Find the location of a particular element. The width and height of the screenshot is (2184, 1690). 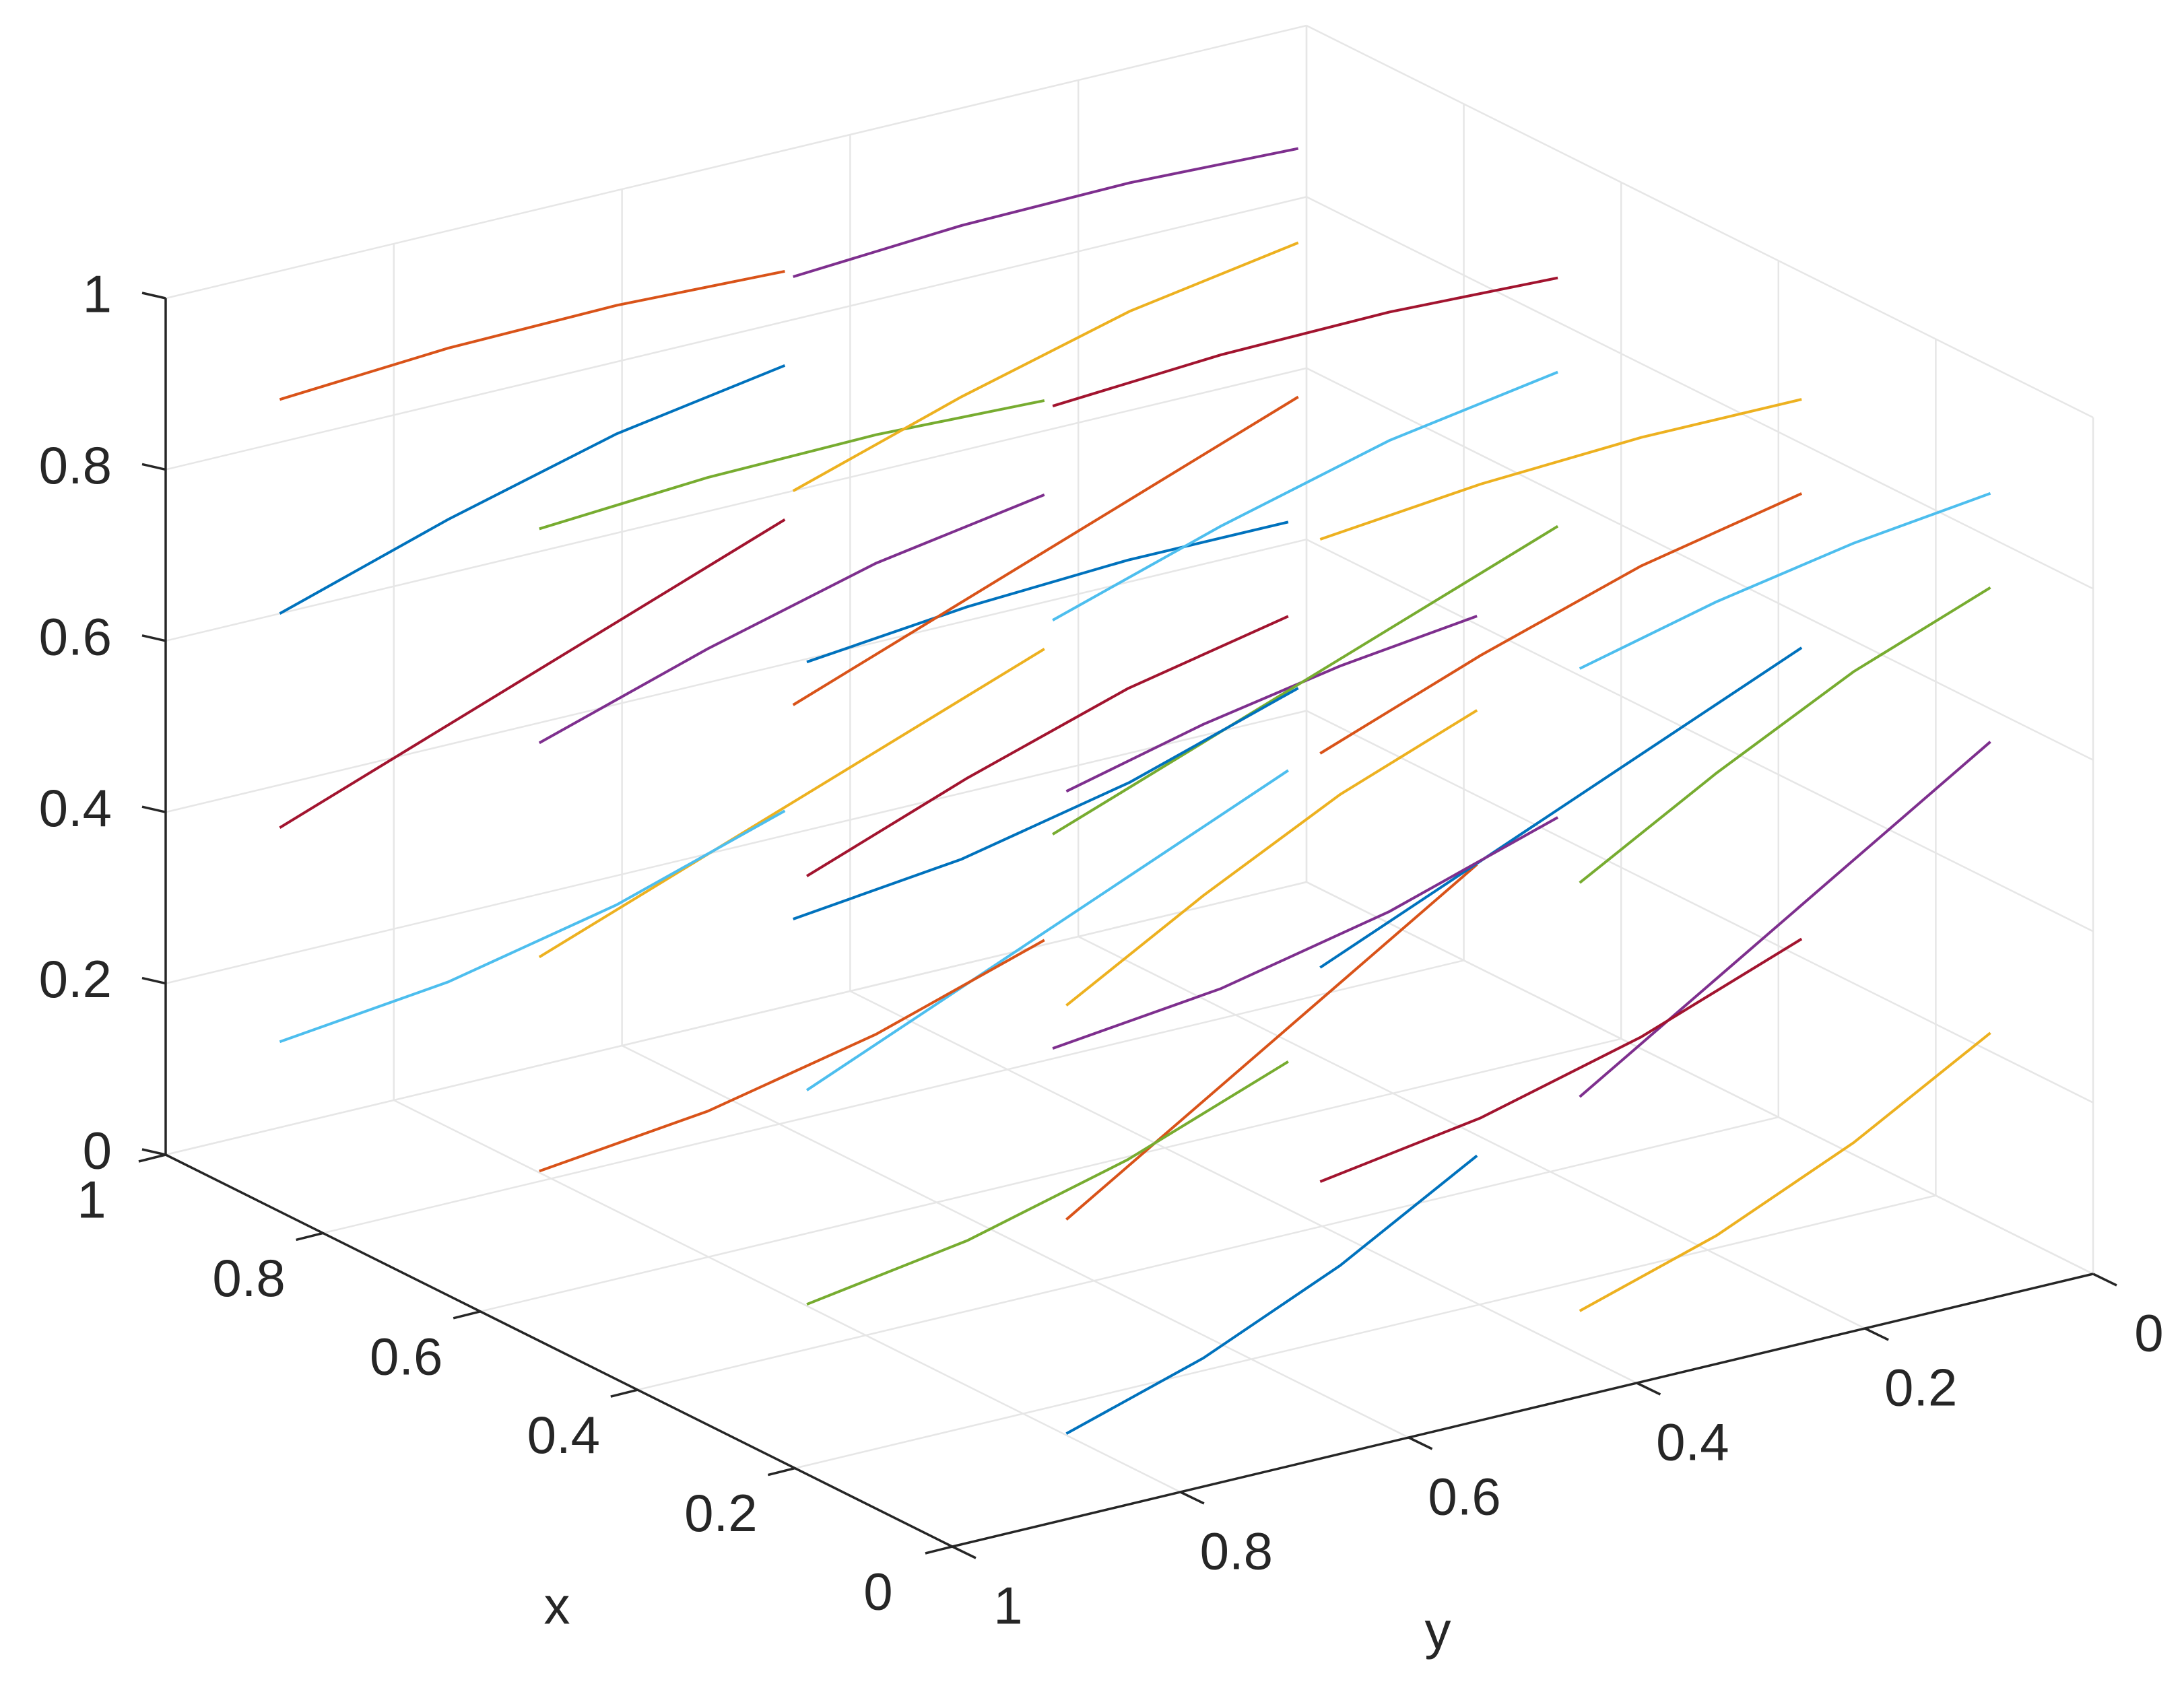

x-tick-label: 1 is located at coordinates (91, 1199).